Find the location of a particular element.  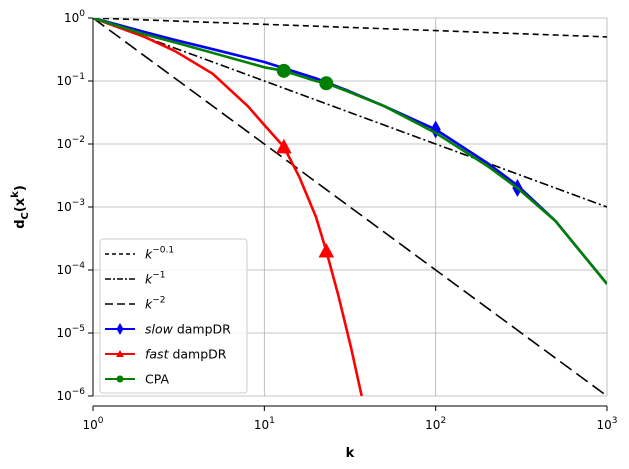

y-axis-label: dC(xk) is located at coordinates (20, 207).